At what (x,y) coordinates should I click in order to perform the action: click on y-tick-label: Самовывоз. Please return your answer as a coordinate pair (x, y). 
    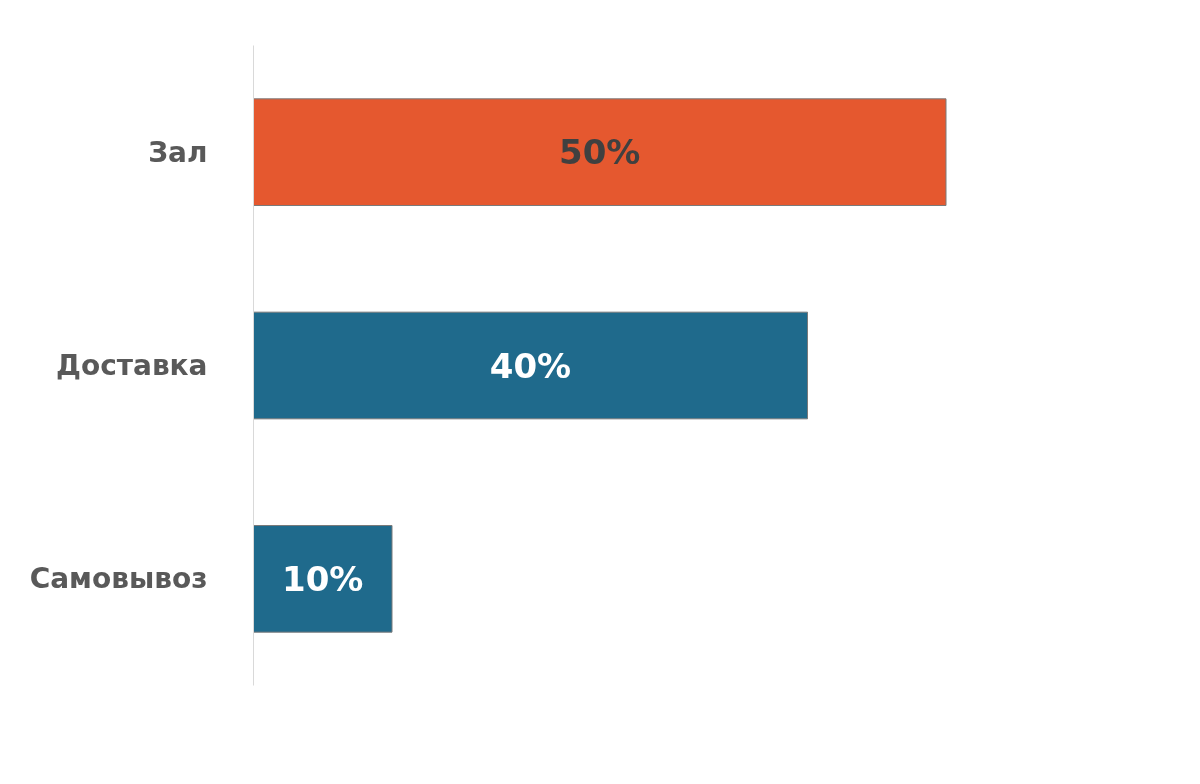
    Looking at the image, I should click on (118, 579).